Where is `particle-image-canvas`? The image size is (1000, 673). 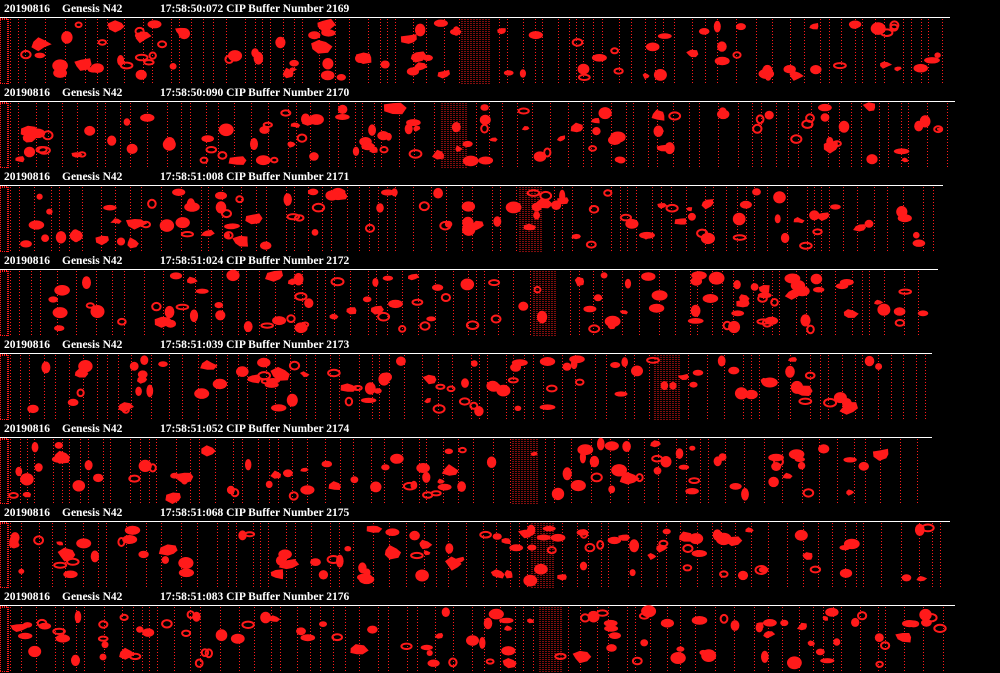
particle-image-canvas is located at coordinates (466, 470).